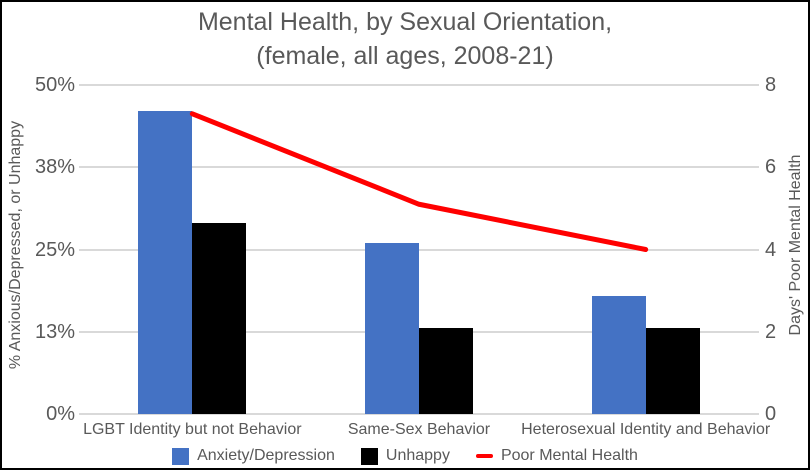  What do you see at coordinates (405, 56) in the screenshot?
I see `chart-title-line2: (female, all ages, 2008-21)` at bounding box center [405, 56].